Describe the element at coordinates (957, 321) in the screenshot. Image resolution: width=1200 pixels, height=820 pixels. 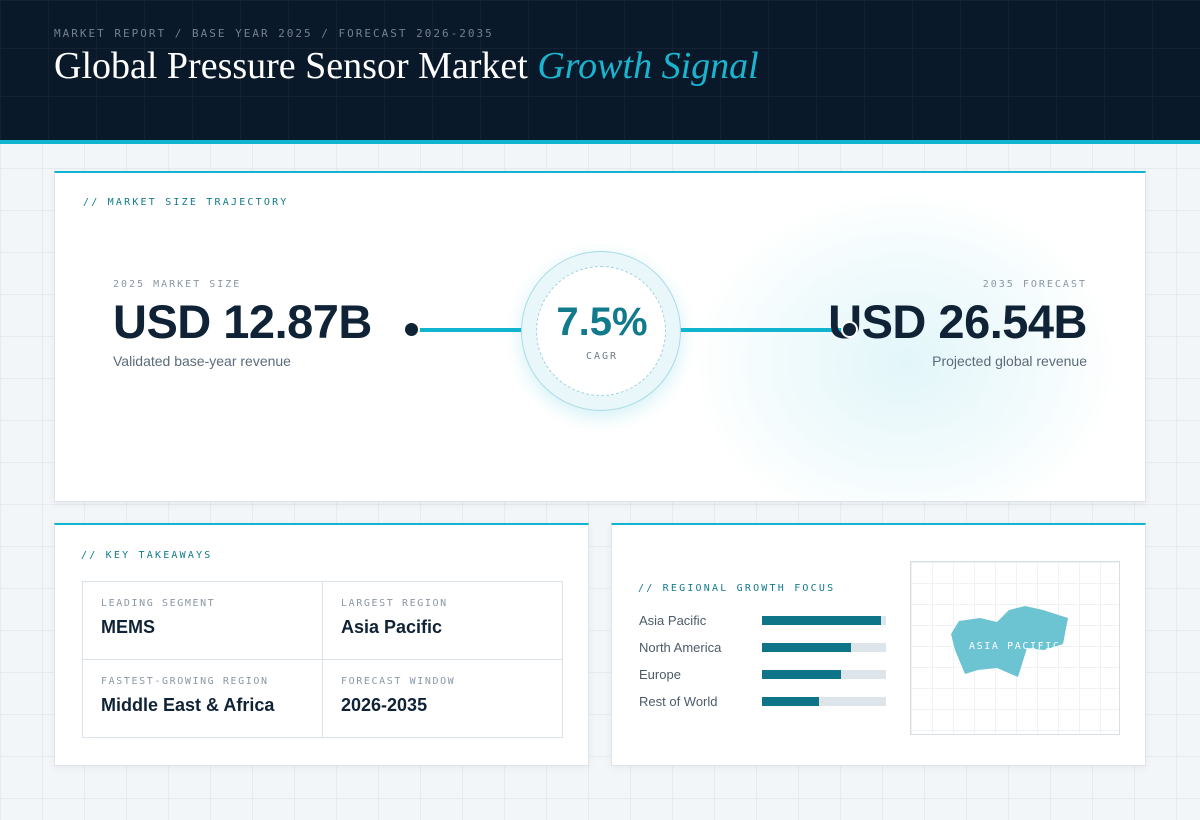
I see `forecast-value: USD 26.54B` at that location.